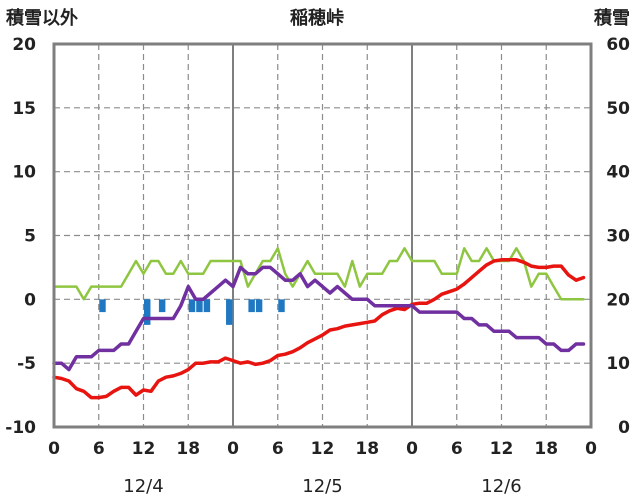 The image size is (636, 501). What do you see at coordinates (143, 486) in the screenshot?
I see `date-label: 12/4` at bounding box center [143, 486].